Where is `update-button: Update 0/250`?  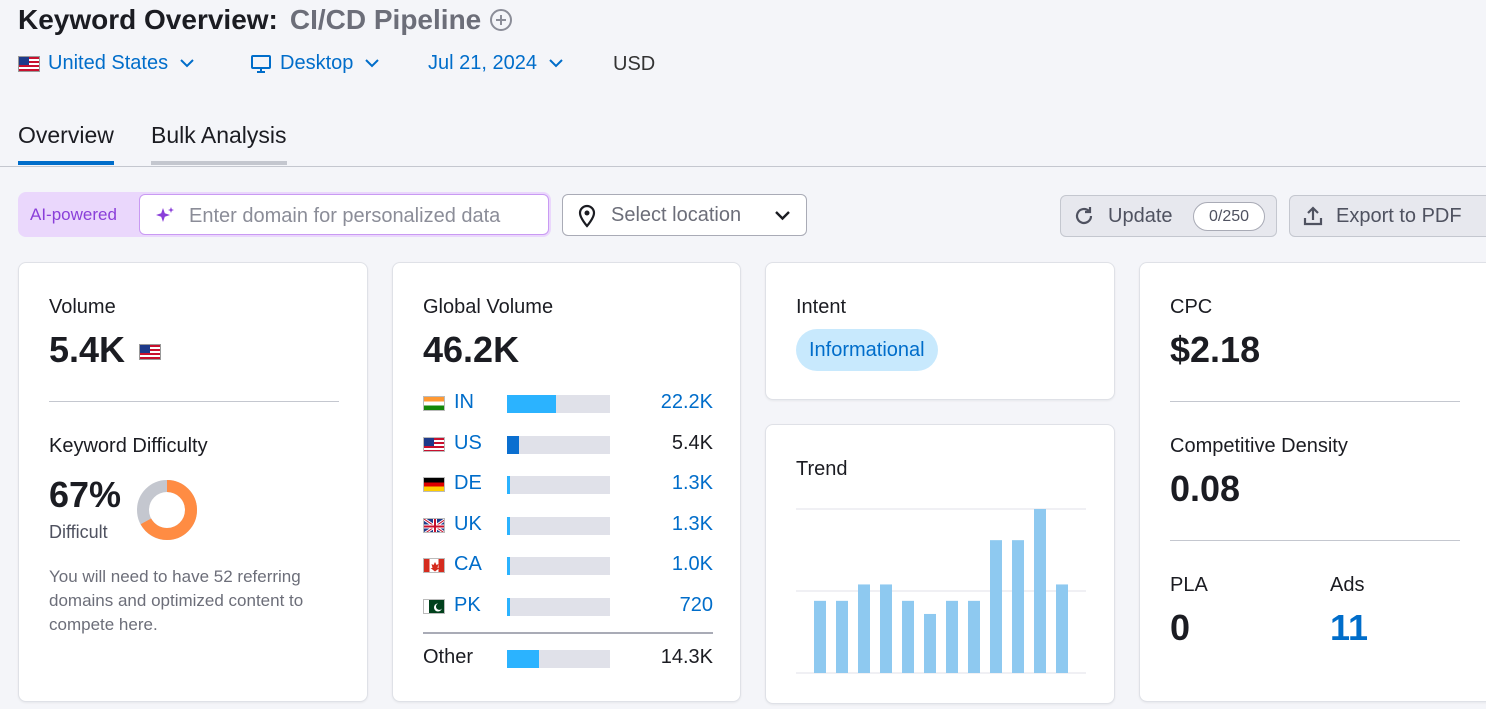 update-button: Update 0/250 is located at coordinates (1168, 216).